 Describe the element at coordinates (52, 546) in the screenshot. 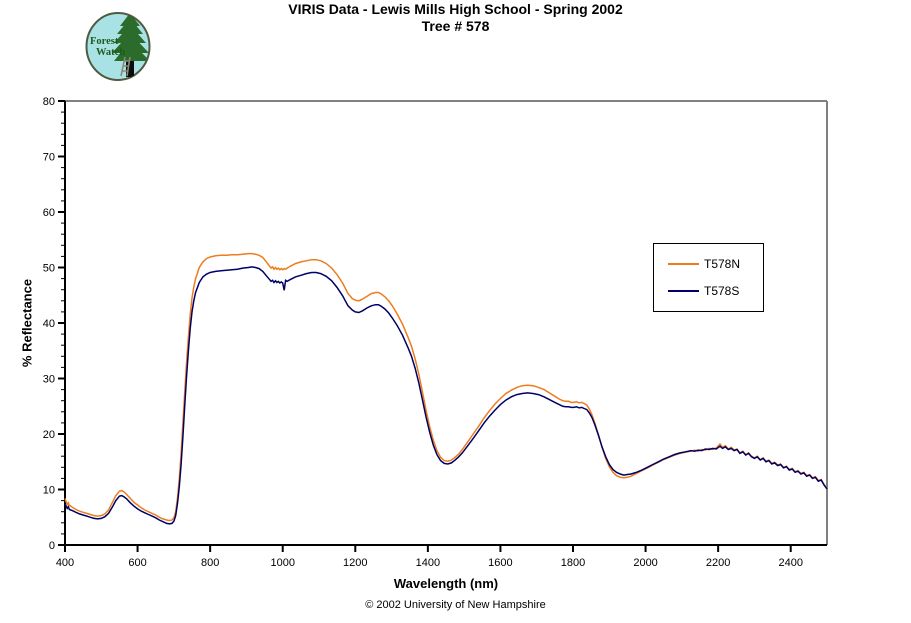

I see `svg-text: 0` at that location.